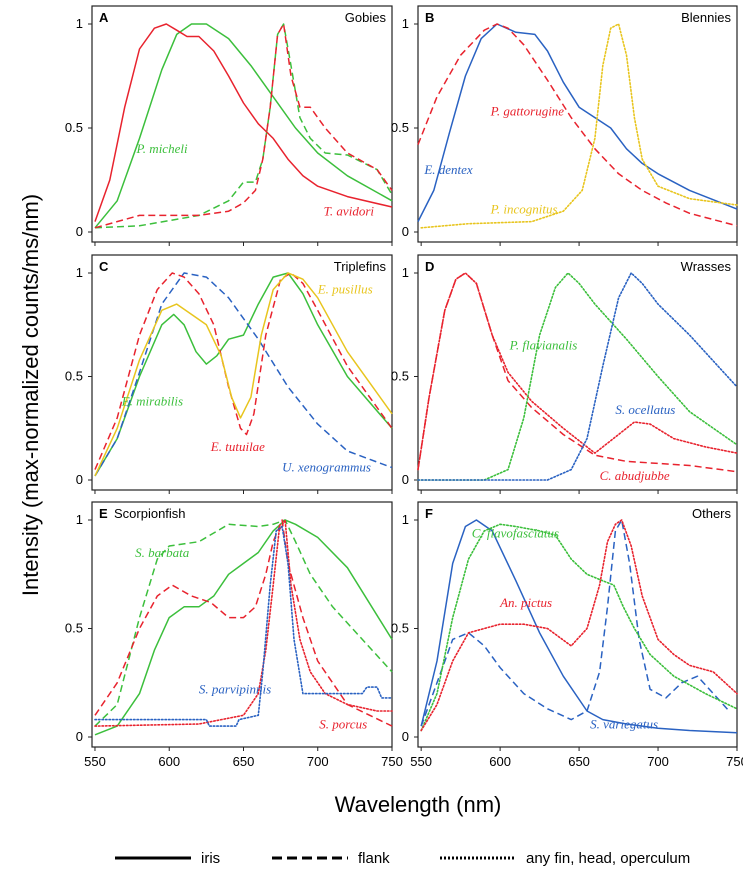  Describe the element at coordinates (326, 467) in the screenshot. I see `species-label: U. xenogrammus` at that location.